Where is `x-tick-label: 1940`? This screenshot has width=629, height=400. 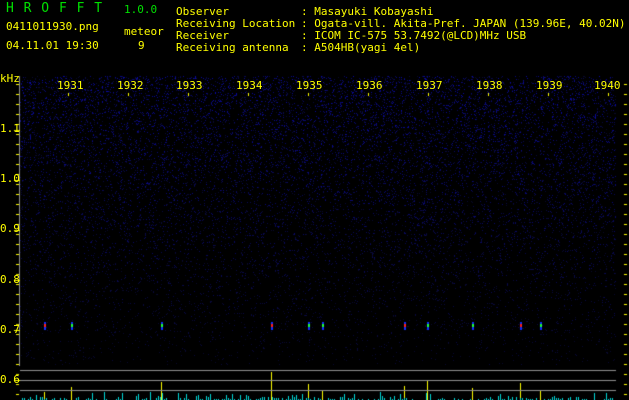
x-tick-label: 1940 is located at coordinates (607, 85).